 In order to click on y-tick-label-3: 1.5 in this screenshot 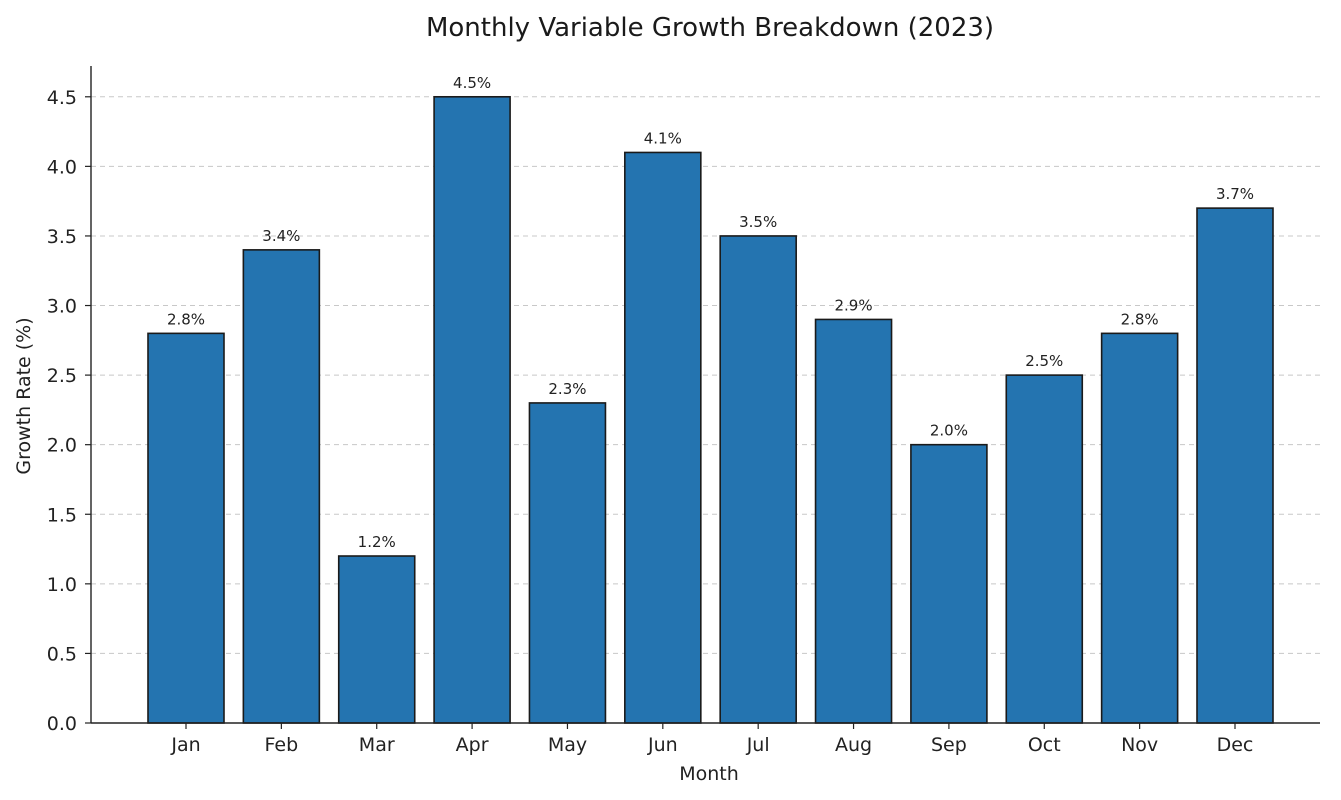, I will do `click(62, 515)`.